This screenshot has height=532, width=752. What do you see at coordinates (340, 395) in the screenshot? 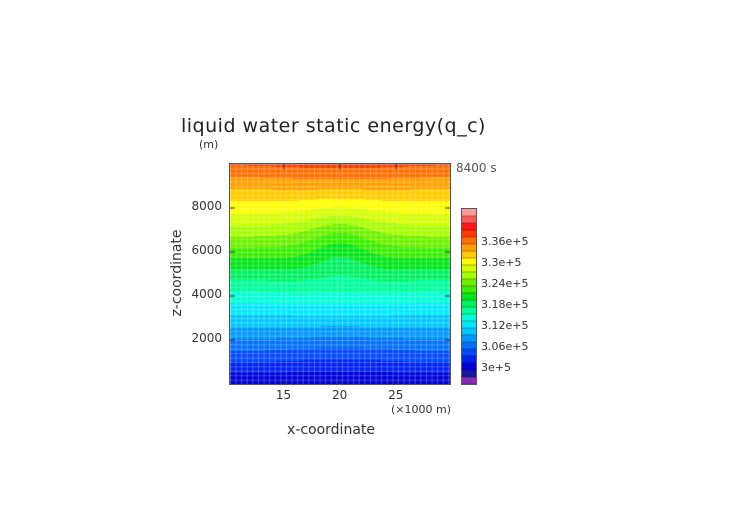
I see `x-tick-label: 20` at bounding box center [340, 395].